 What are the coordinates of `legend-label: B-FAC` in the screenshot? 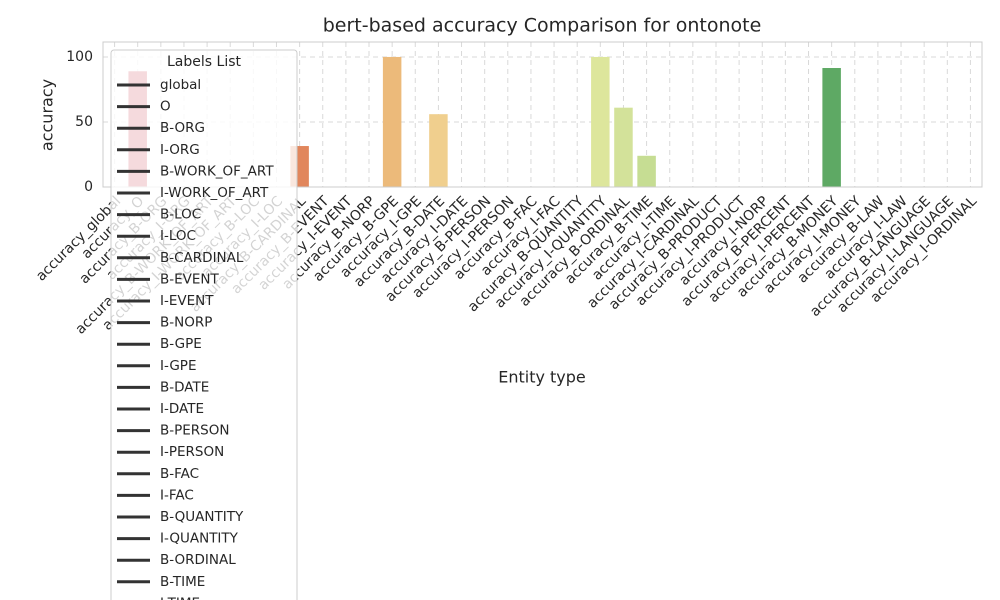 It's located at (179, 474).